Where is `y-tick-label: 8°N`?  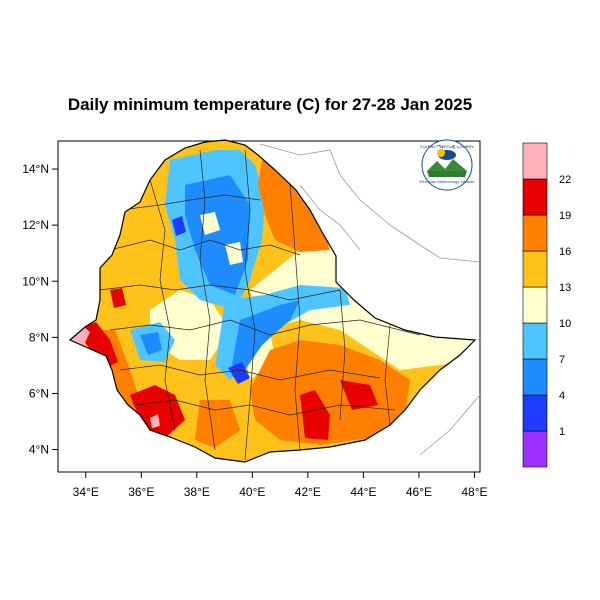
y-tick-label: 8°N is located at coordinates (39, 337).